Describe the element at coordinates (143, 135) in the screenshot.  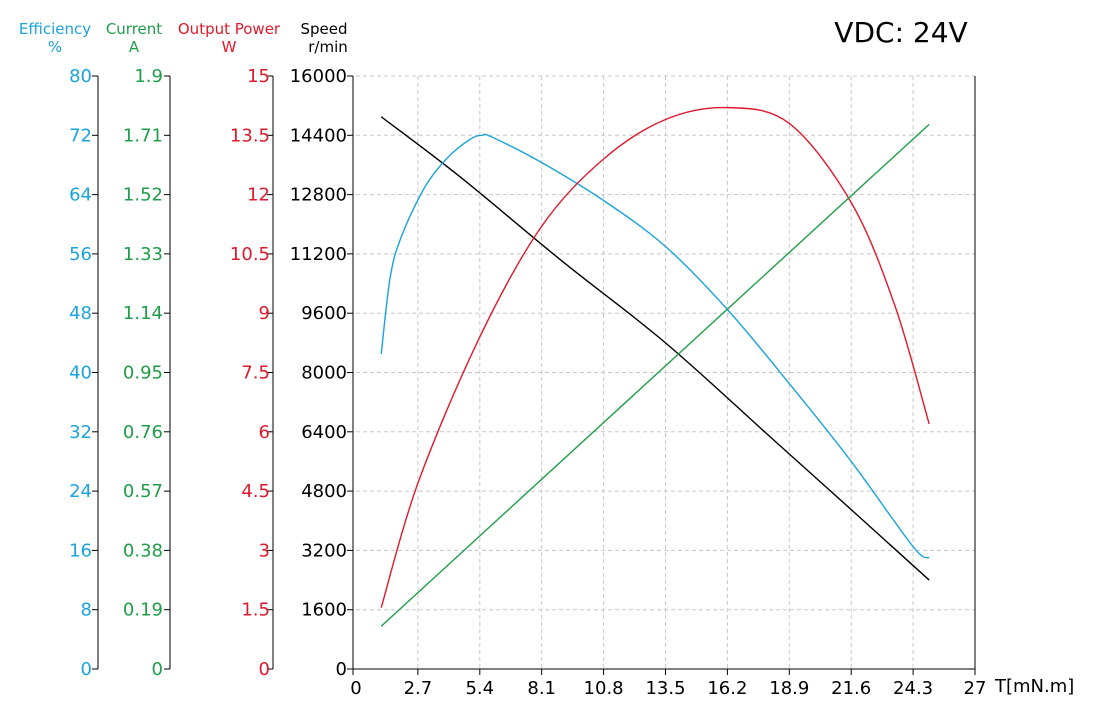
I see `y-tick-label-current: 1.71` at that location.